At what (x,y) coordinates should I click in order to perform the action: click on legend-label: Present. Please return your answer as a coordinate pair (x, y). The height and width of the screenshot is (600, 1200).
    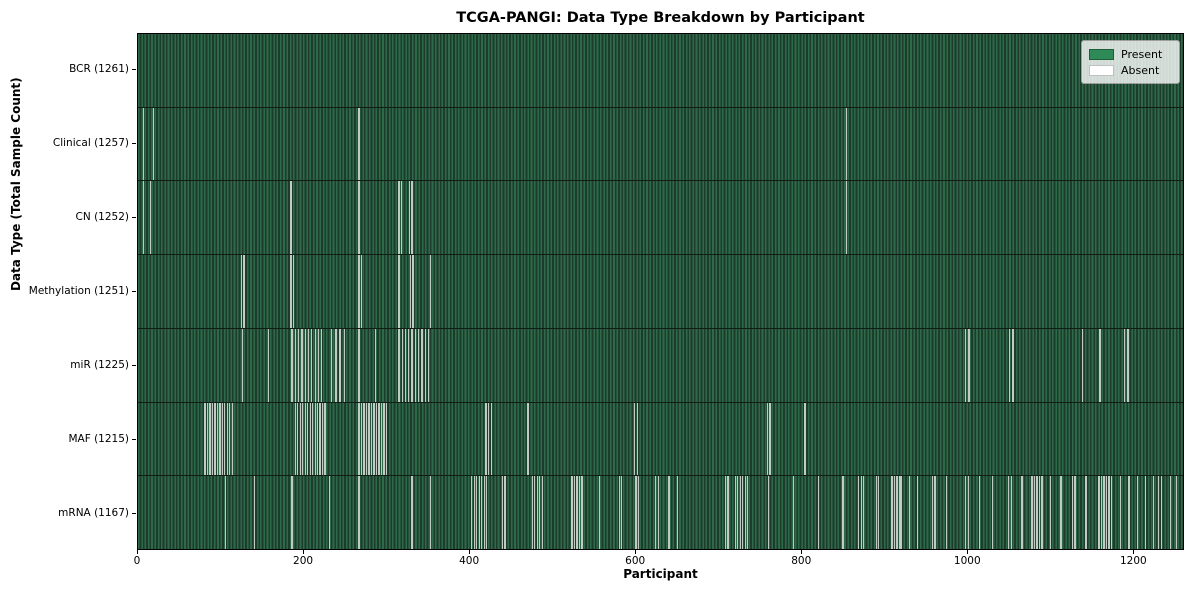
    Looking at the image, I should click on (1142, 54).